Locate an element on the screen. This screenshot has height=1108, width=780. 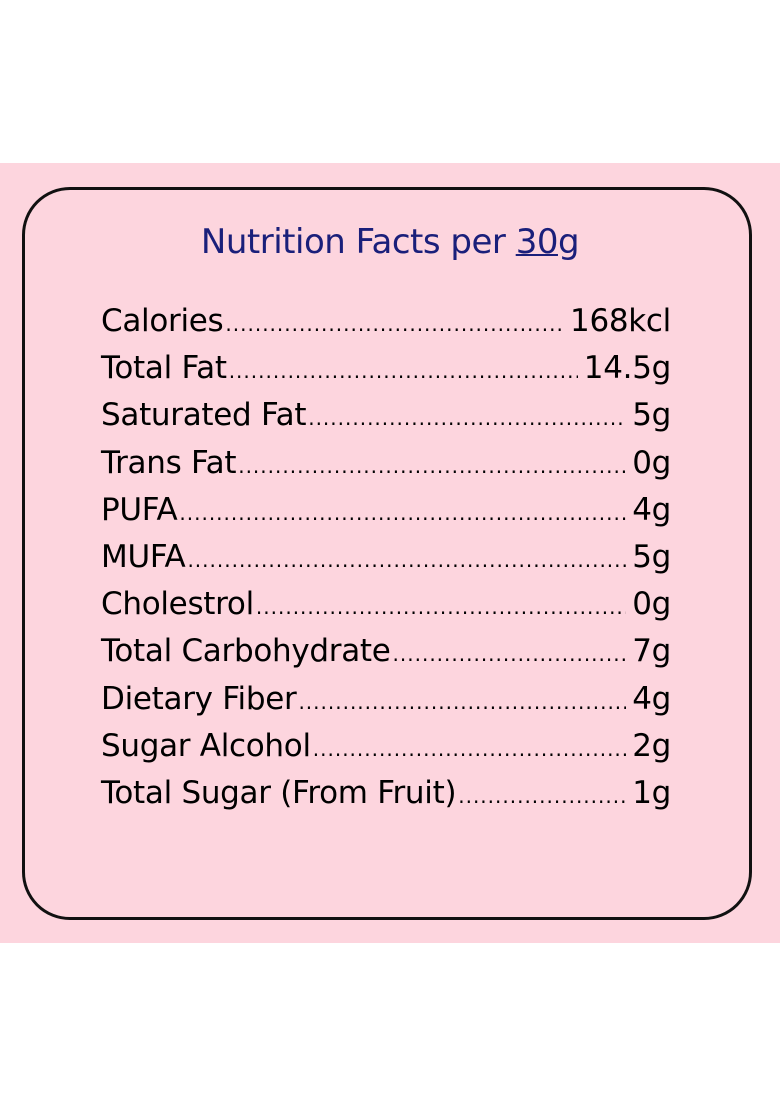
nutrient-label: Cholestrol is located at coordinates (177, 604).